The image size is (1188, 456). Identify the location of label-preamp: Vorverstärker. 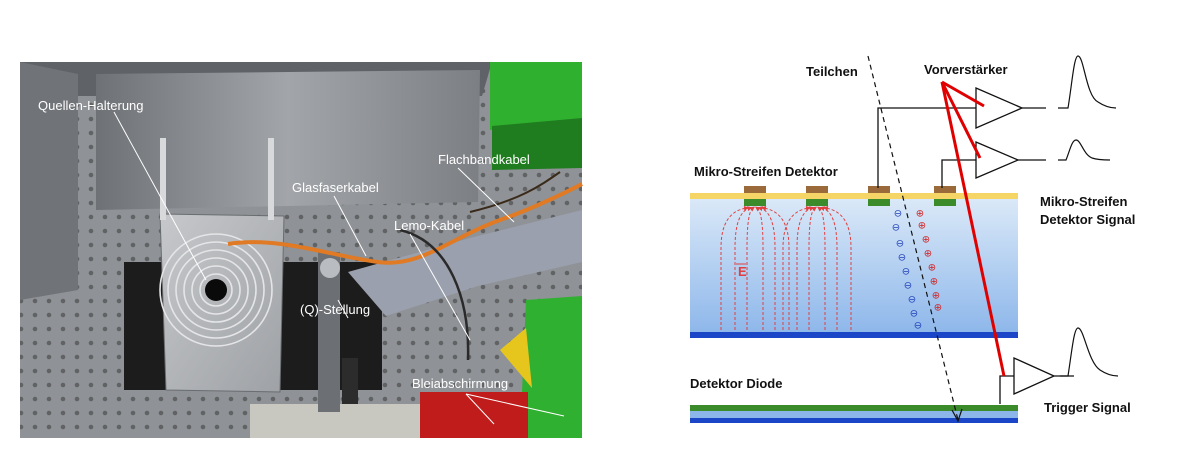
(966, 69).